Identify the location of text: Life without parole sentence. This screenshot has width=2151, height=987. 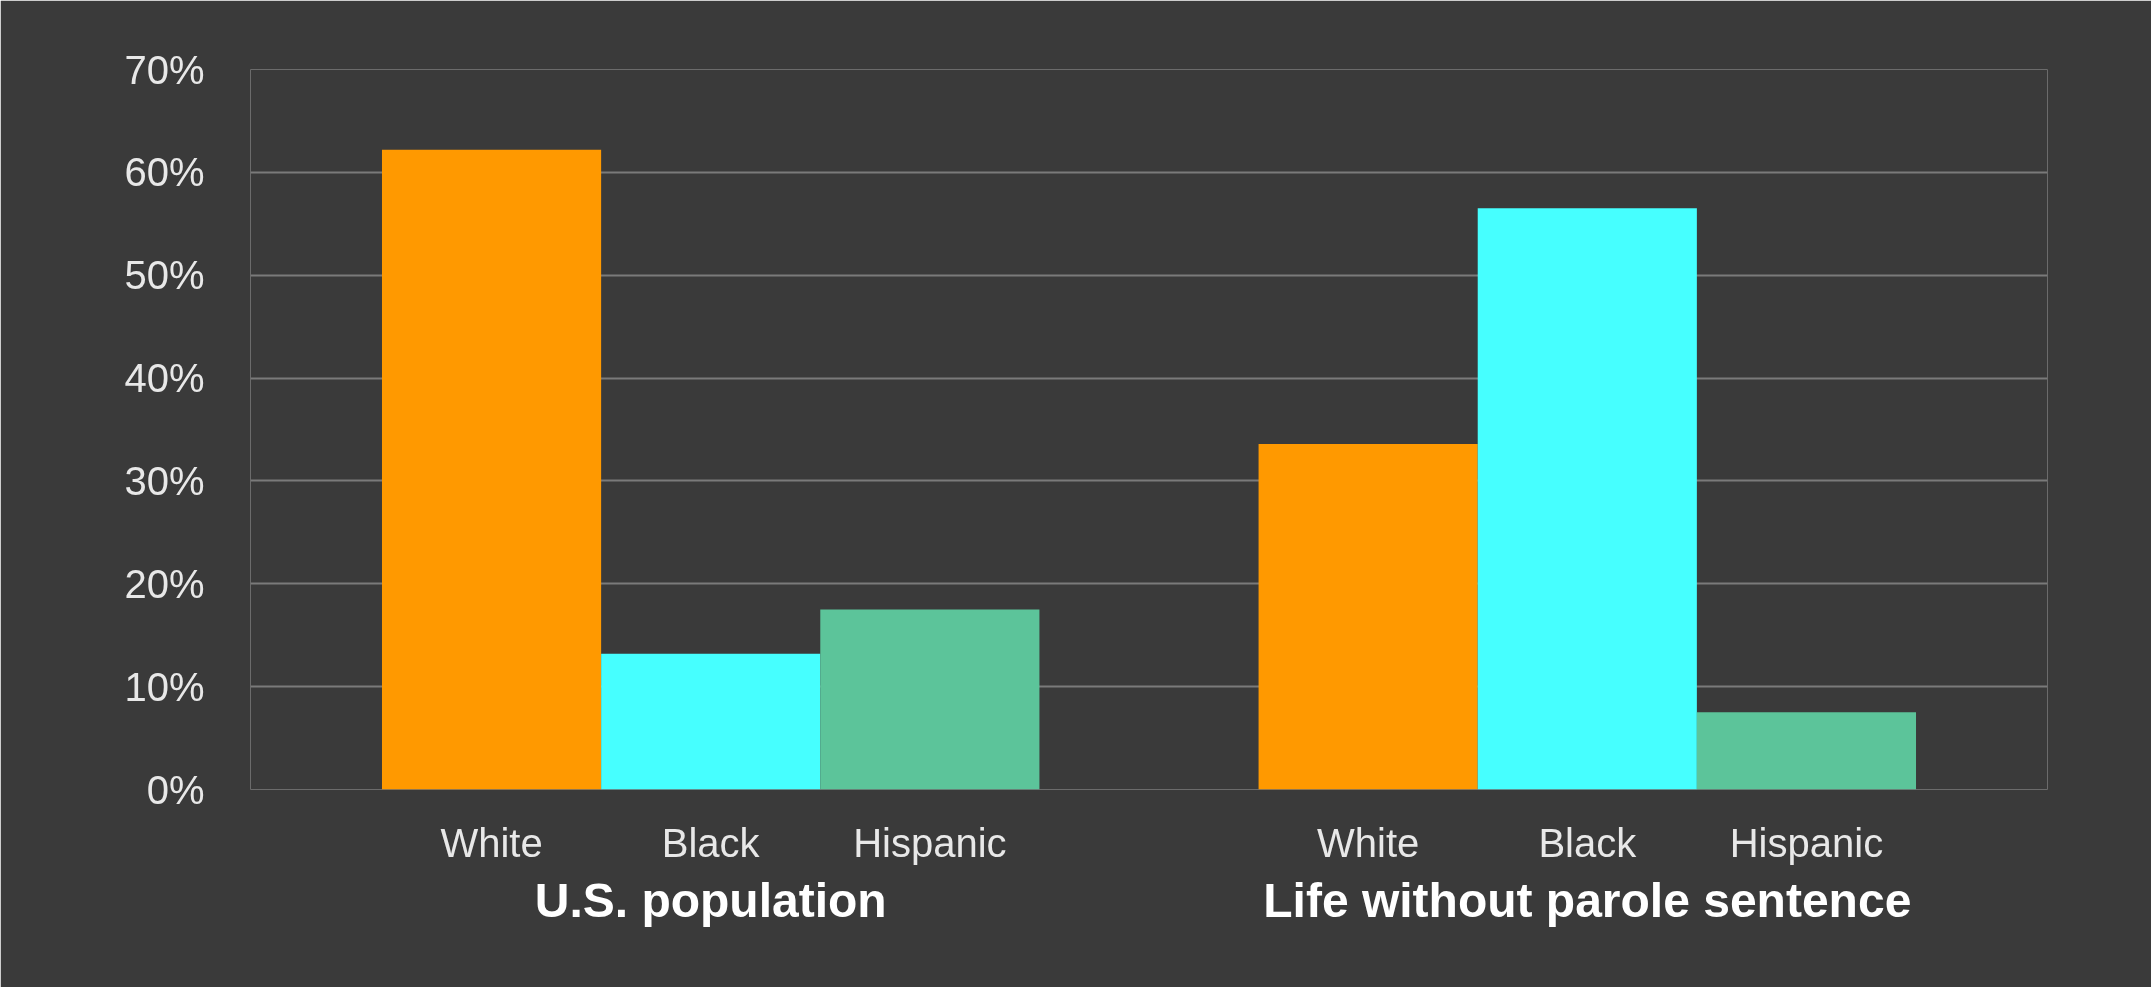
(1587, 900).